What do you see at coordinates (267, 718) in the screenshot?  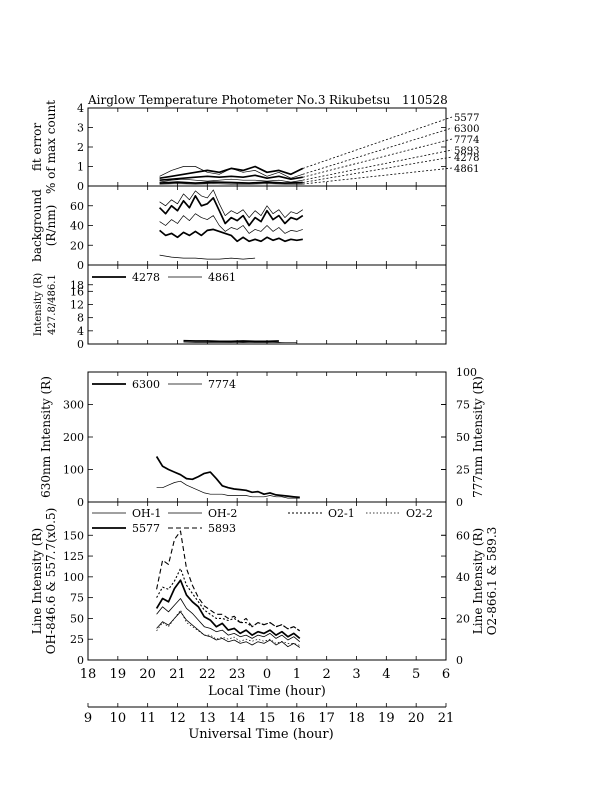 I see `ut-tick-label: 15` at bounding box center [267, 718].